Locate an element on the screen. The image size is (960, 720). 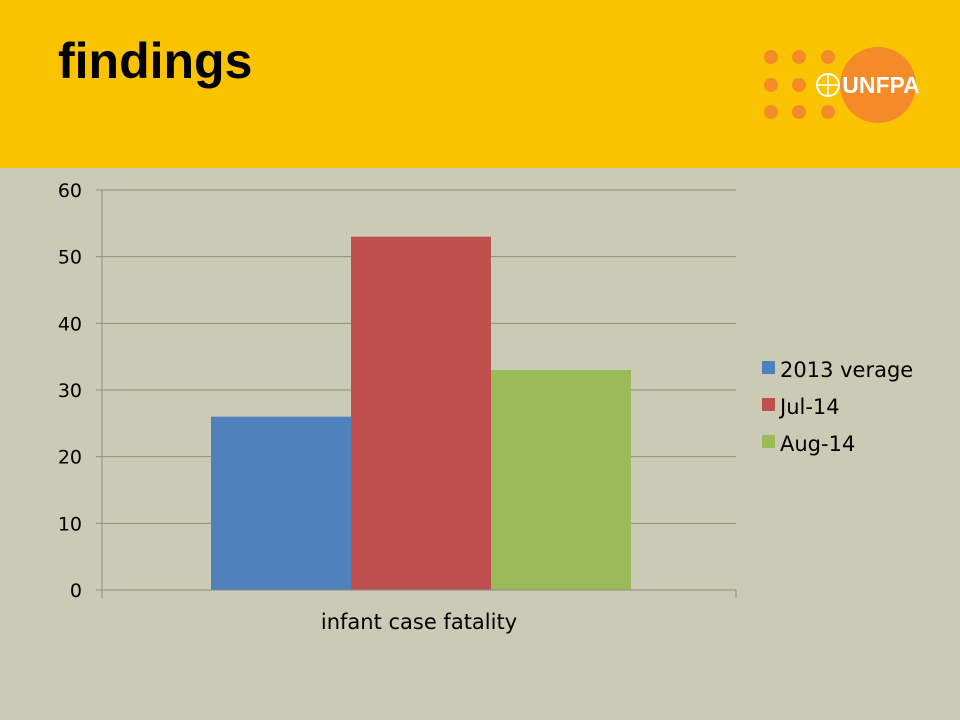
y-tick-label: 40 is located at coordinates (70, 324).